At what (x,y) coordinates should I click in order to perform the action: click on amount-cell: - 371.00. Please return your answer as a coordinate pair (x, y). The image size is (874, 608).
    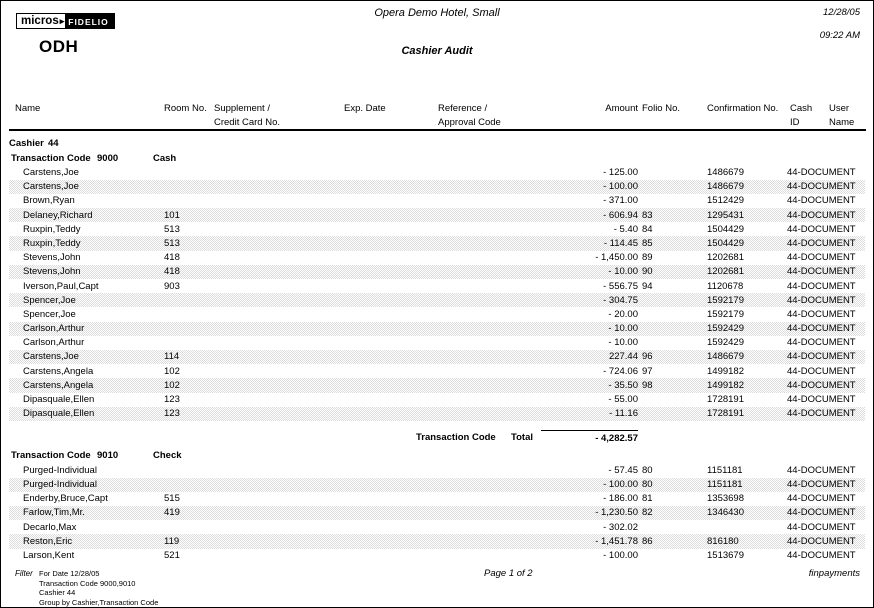
    Looking at the image, I should click on (620, 201).